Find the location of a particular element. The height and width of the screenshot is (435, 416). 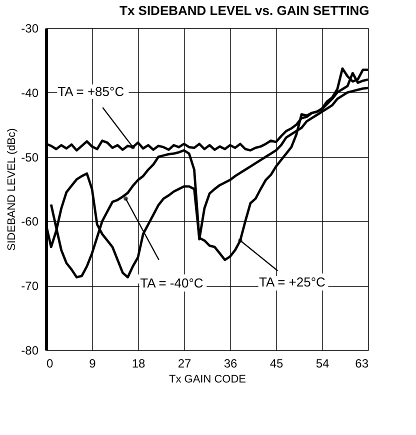

y-tick-label: -50 is located at coordinates (30, 157).